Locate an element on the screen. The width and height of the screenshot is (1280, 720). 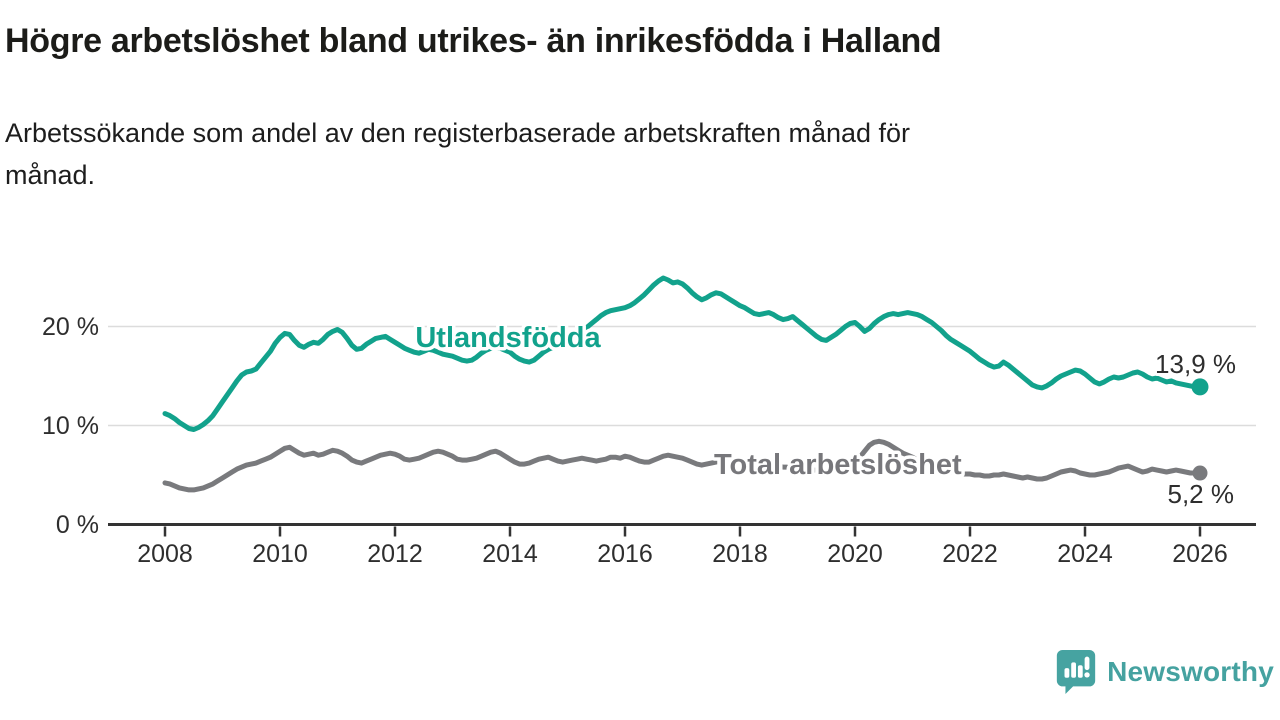
newsworthy-logo: Newsworthy is located at coordinates (1164, 672).